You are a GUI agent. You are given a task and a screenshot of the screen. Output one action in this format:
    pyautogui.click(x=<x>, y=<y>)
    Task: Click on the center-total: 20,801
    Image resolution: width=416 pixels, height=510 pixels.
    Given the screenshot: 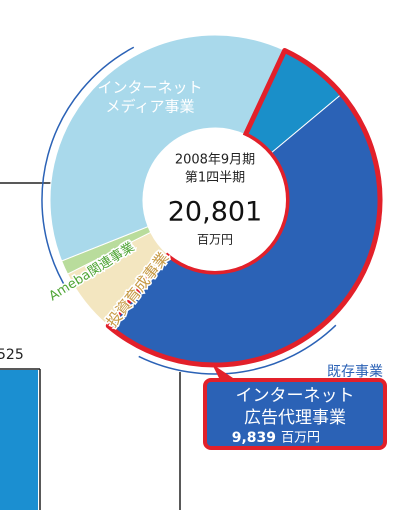 What is the action you would take?
    pyautogui.click(x=215, y=212)
    